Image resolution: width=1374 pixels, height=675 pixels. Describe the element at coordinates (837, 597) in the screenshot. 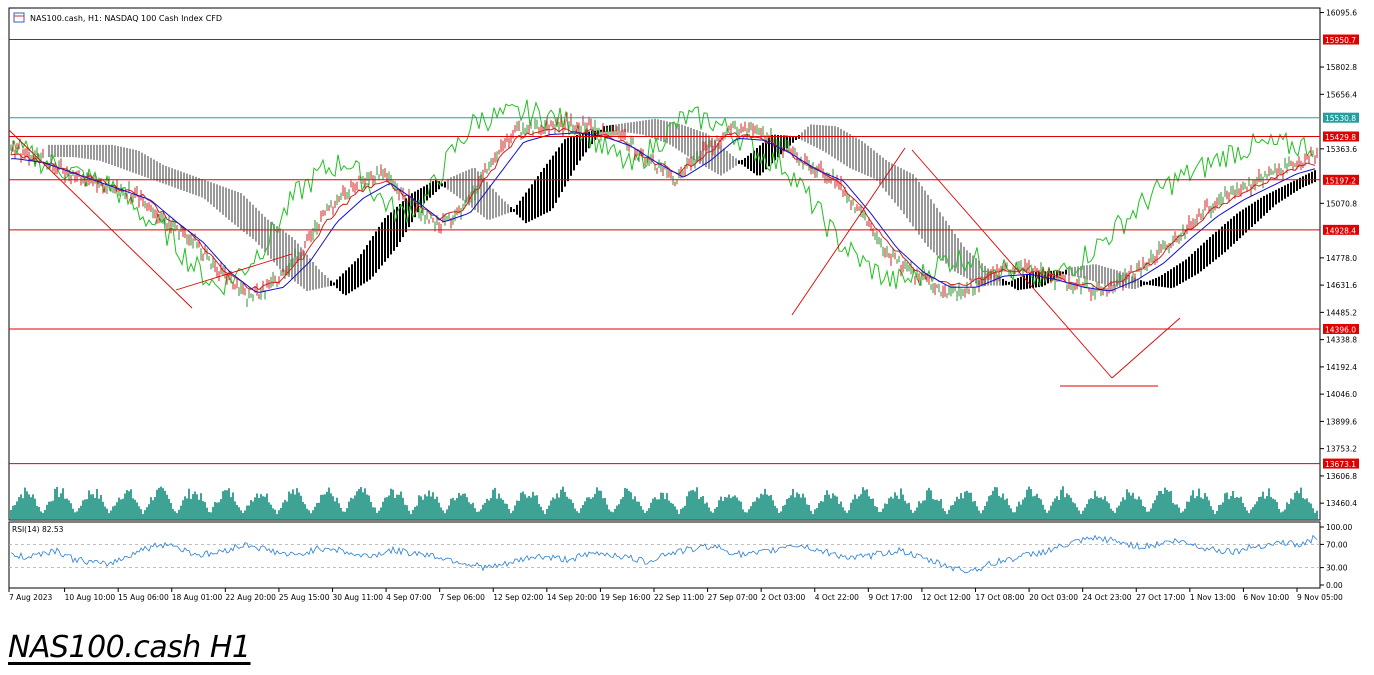

I see `x-tick-label: 4 Oct 22:00` at that location.